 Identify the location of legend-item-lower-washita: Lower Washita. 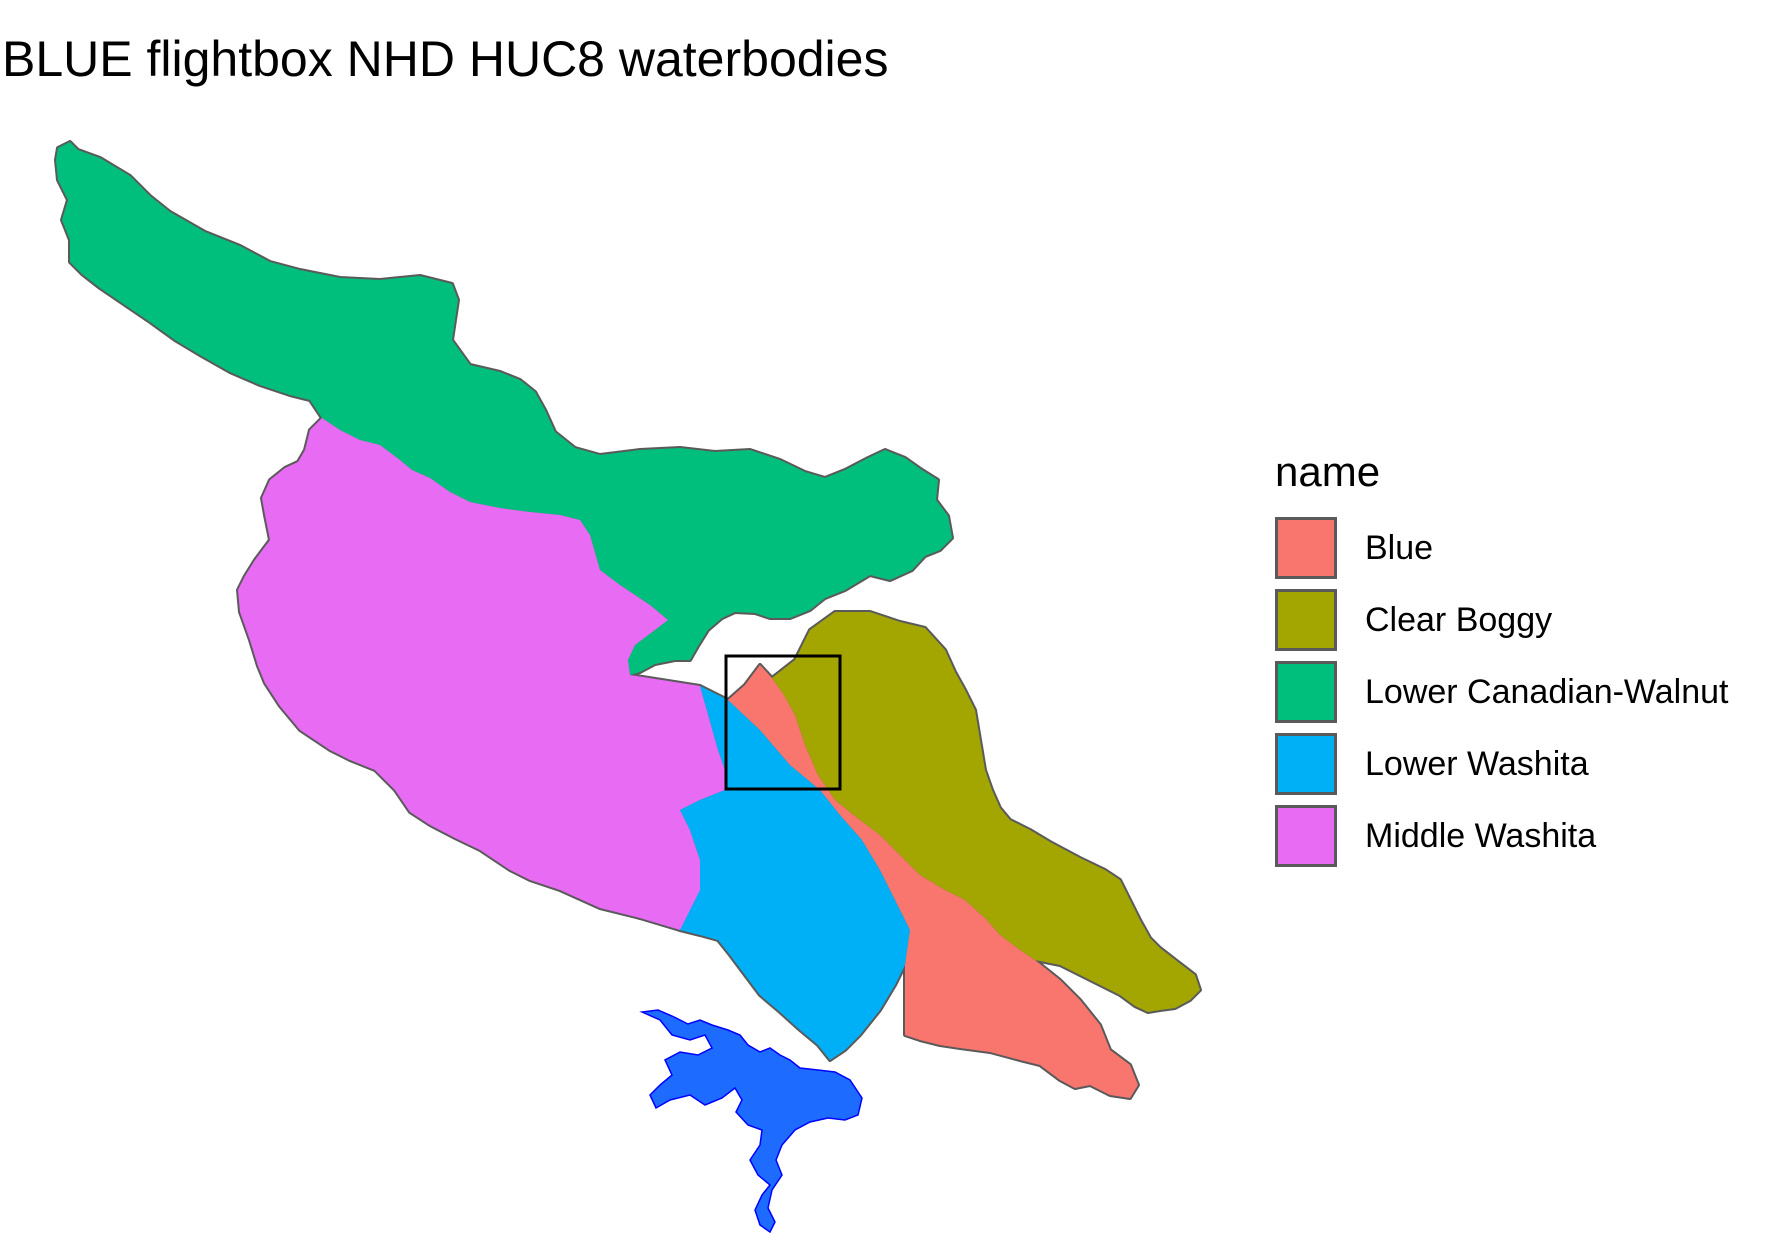
(1502, 764).